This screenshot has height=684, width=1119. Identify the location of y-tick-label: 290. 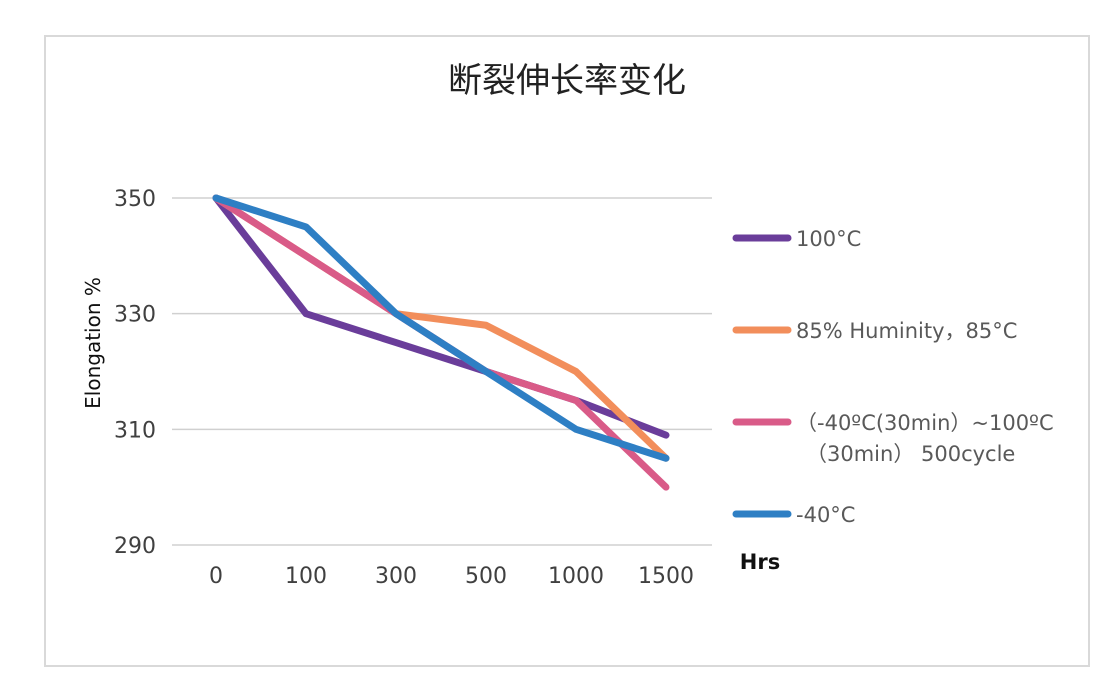
(135, 546).